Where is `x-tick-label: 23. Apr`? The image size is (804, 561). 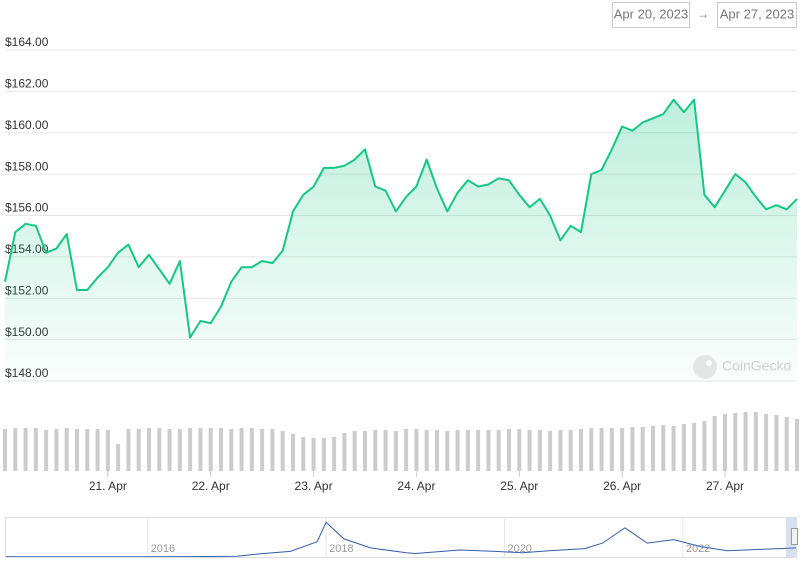 x-tick-label: 23. Apr is located at coordinates (314, 486).